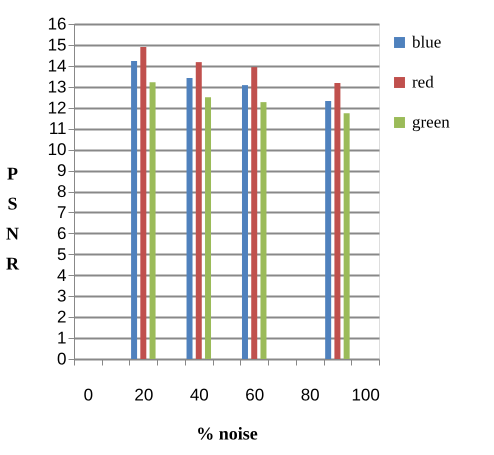 The image size is (494, 455). Describe the element at coordinates (310, 395) in the screenshot. I see `x-tick-label: 80` at that location.